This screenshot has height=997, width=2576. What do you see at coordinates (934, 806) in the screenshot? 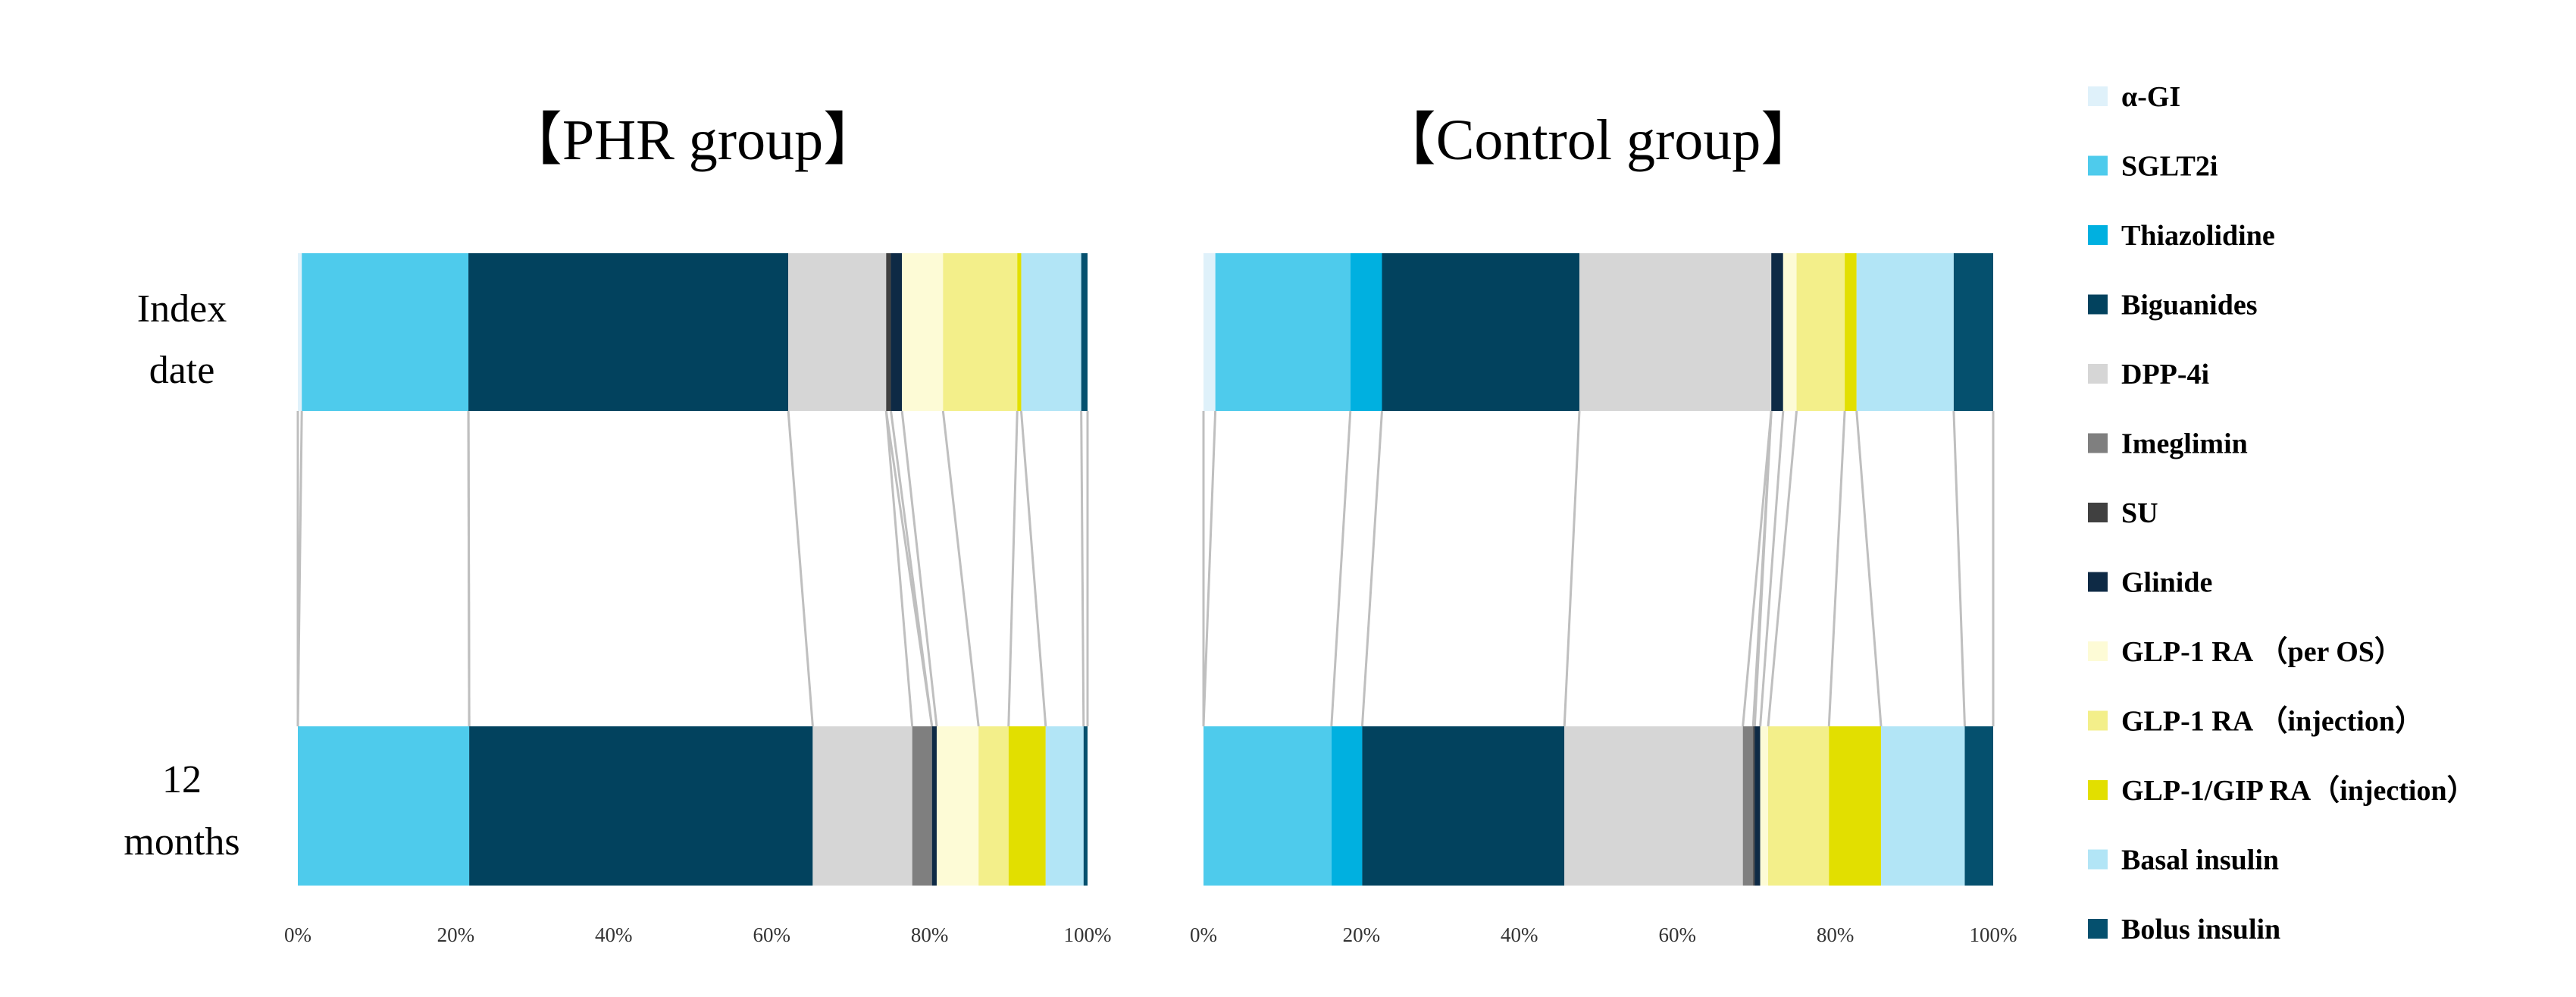
I see `bar-segment: Glinide: 0.6` at bounding box center [934, 806].